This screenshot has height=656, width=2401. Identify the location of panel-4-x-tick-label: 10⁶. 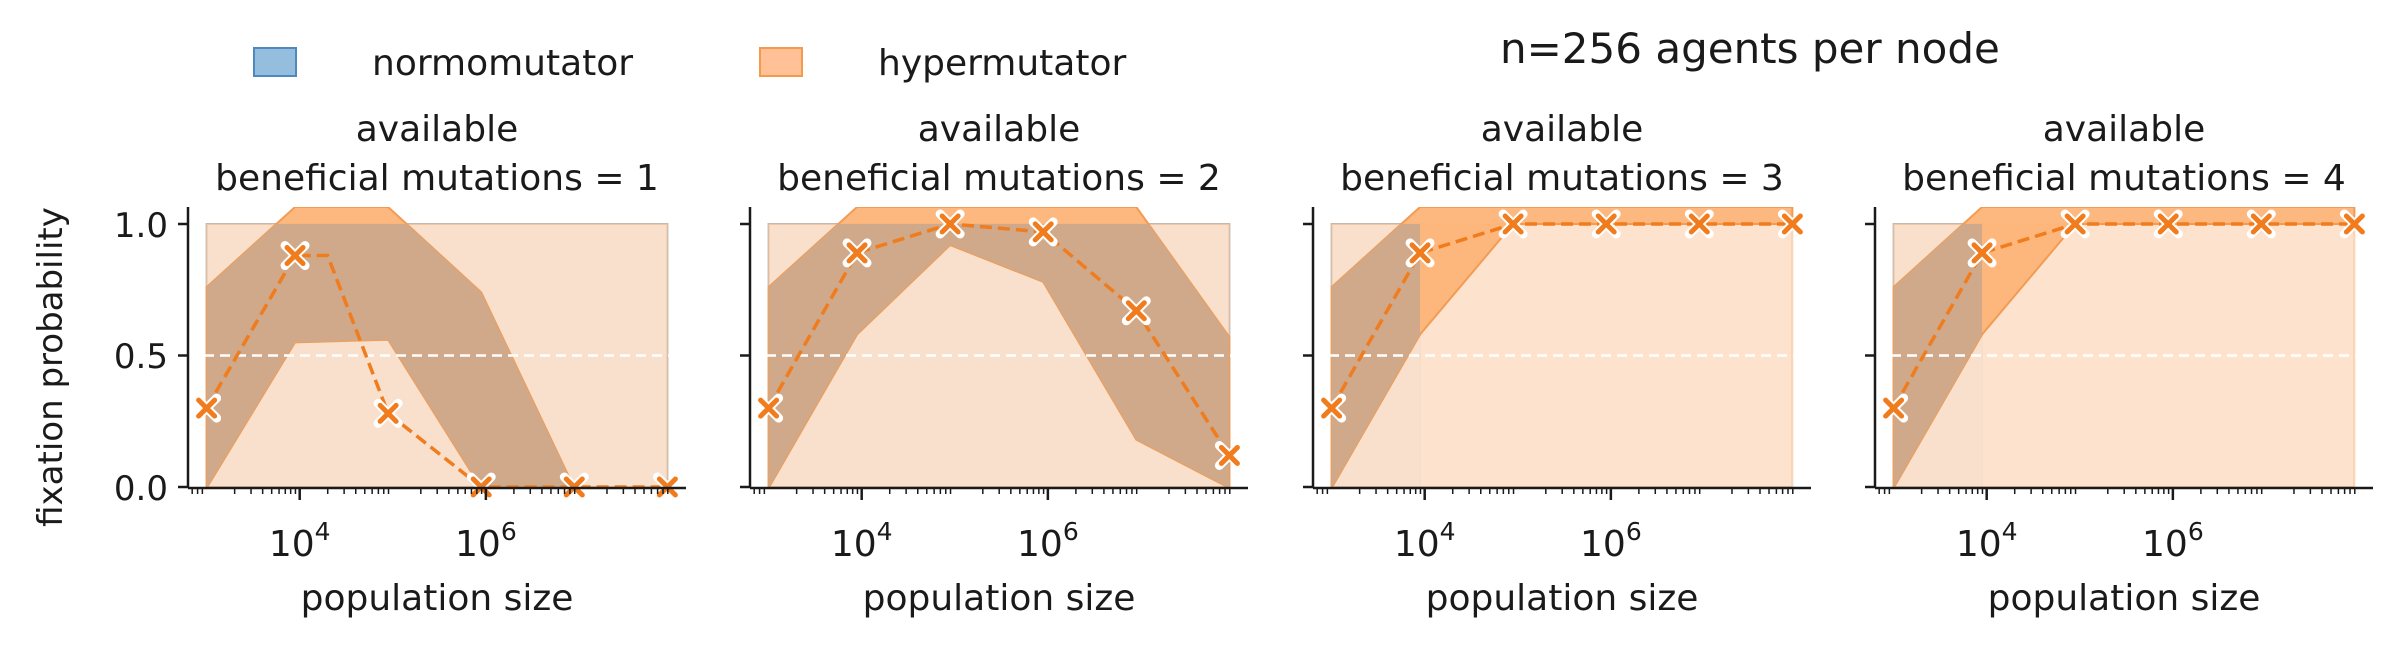
(2173, 541).